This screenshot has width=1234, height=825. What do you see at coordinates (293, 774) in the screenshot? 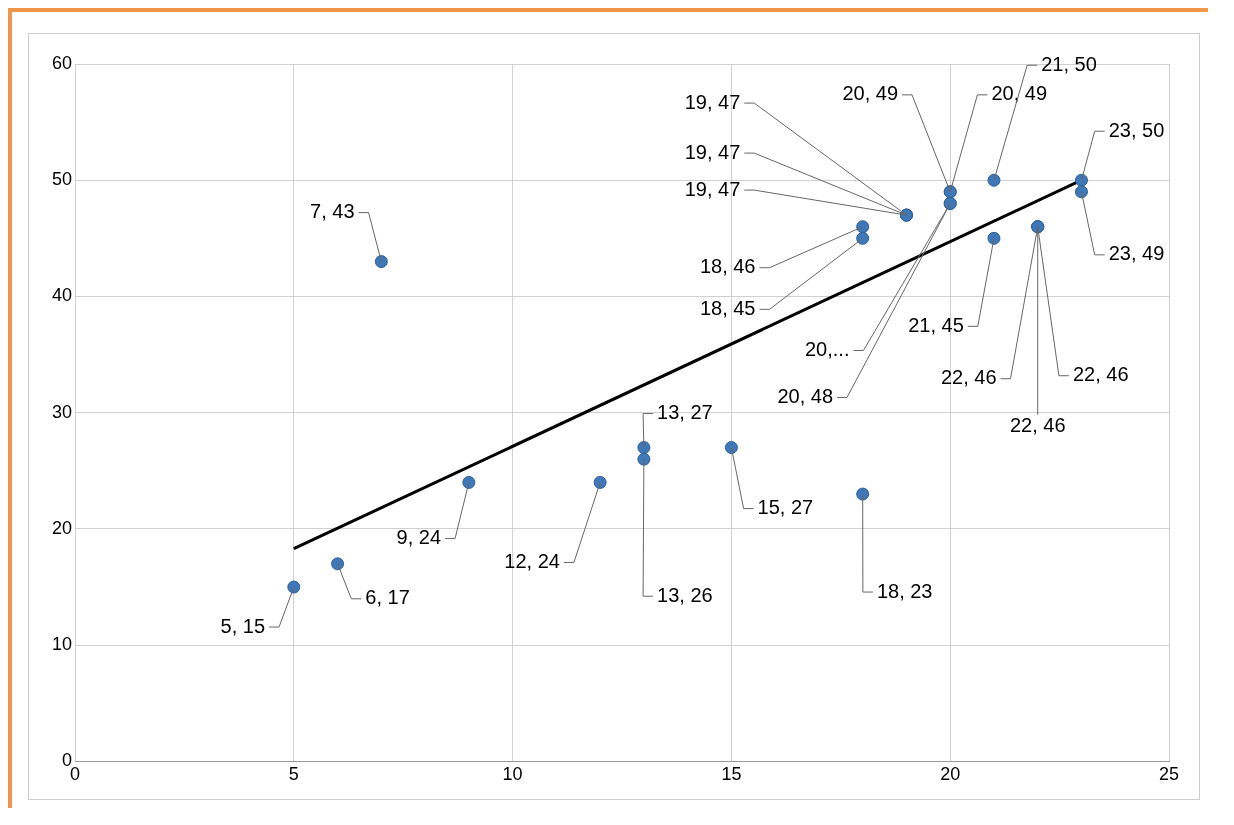
I see `x-tick-label: 5` at bounding box center [293, 774].